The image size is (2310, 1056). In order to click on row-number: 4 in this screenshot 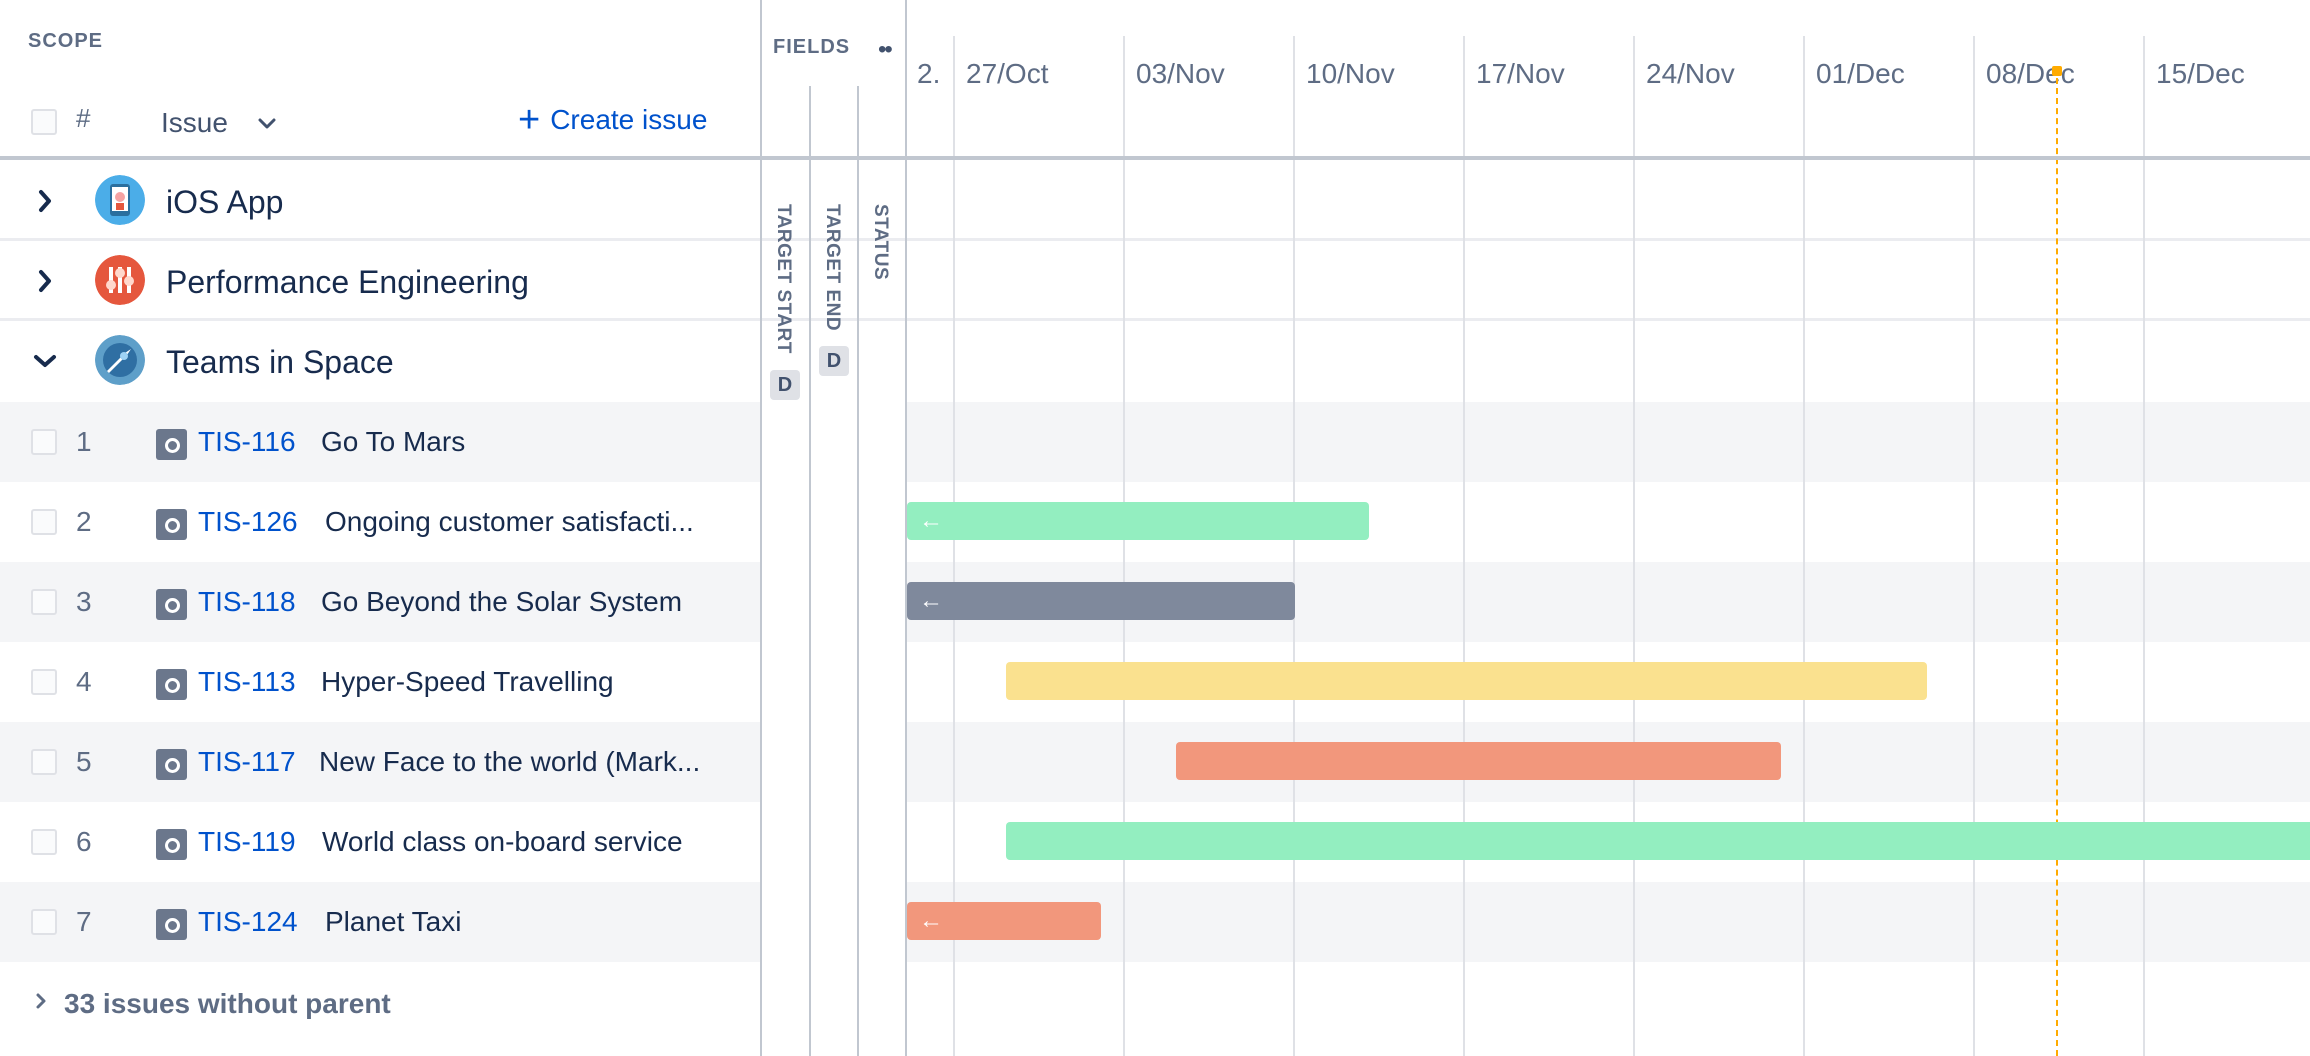, I will do `click(84, 681)`.